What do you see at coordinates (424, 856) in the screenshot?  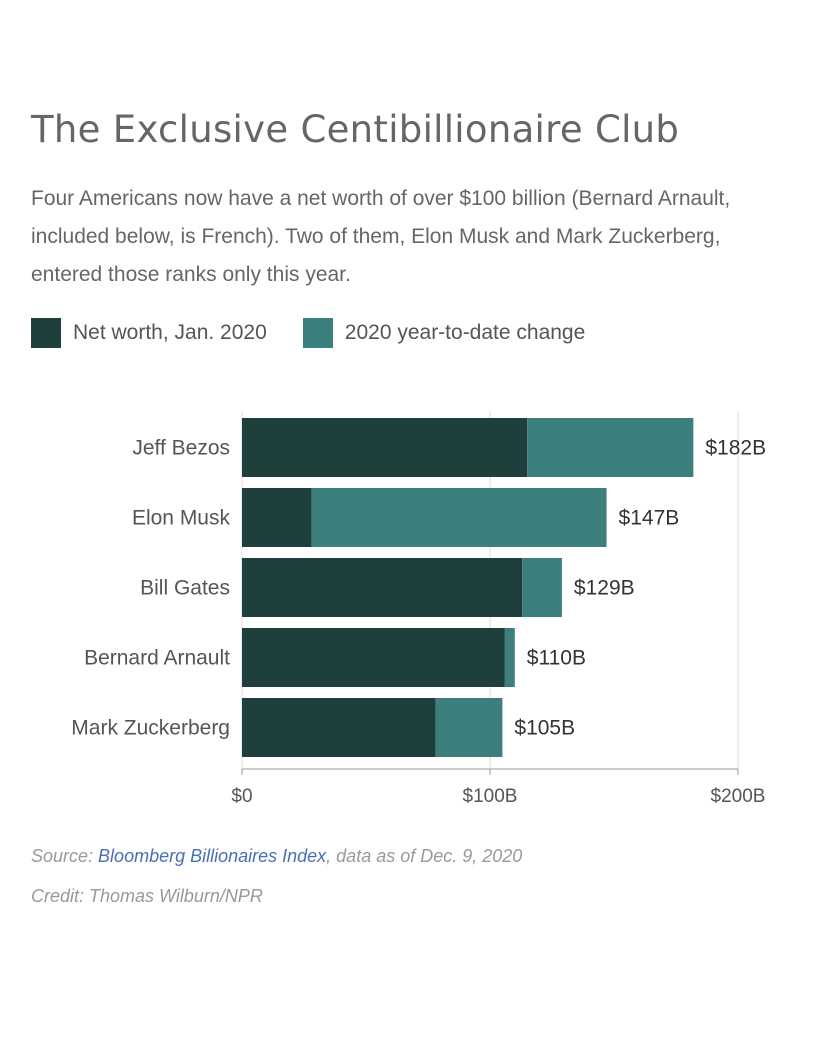 I see `source-suffix: , data as of Dec. 9, 2020` at bounding box center [424, 856].